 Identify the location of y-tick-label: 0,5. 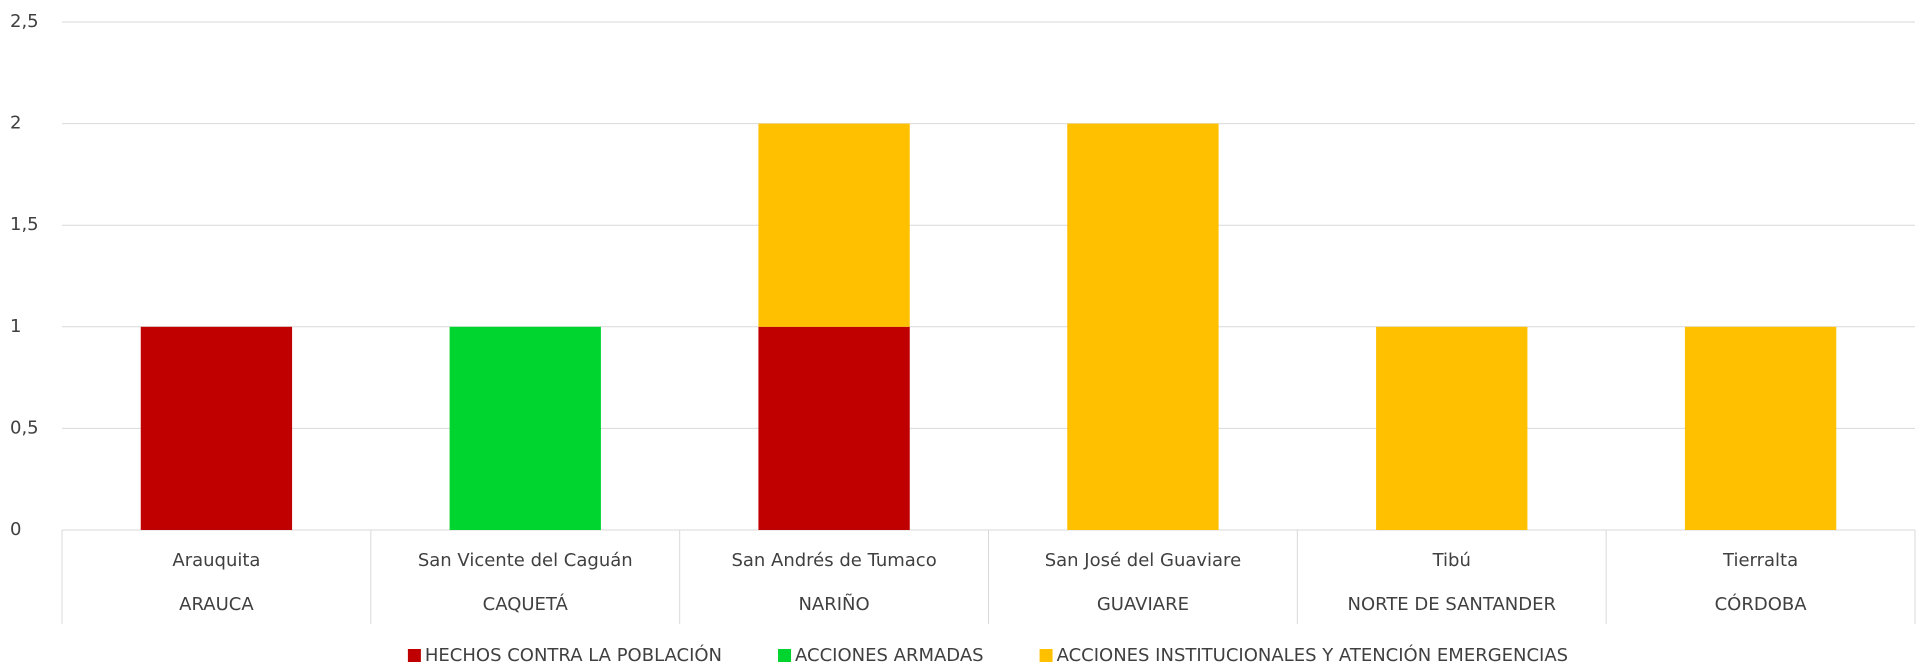
(24, 427).